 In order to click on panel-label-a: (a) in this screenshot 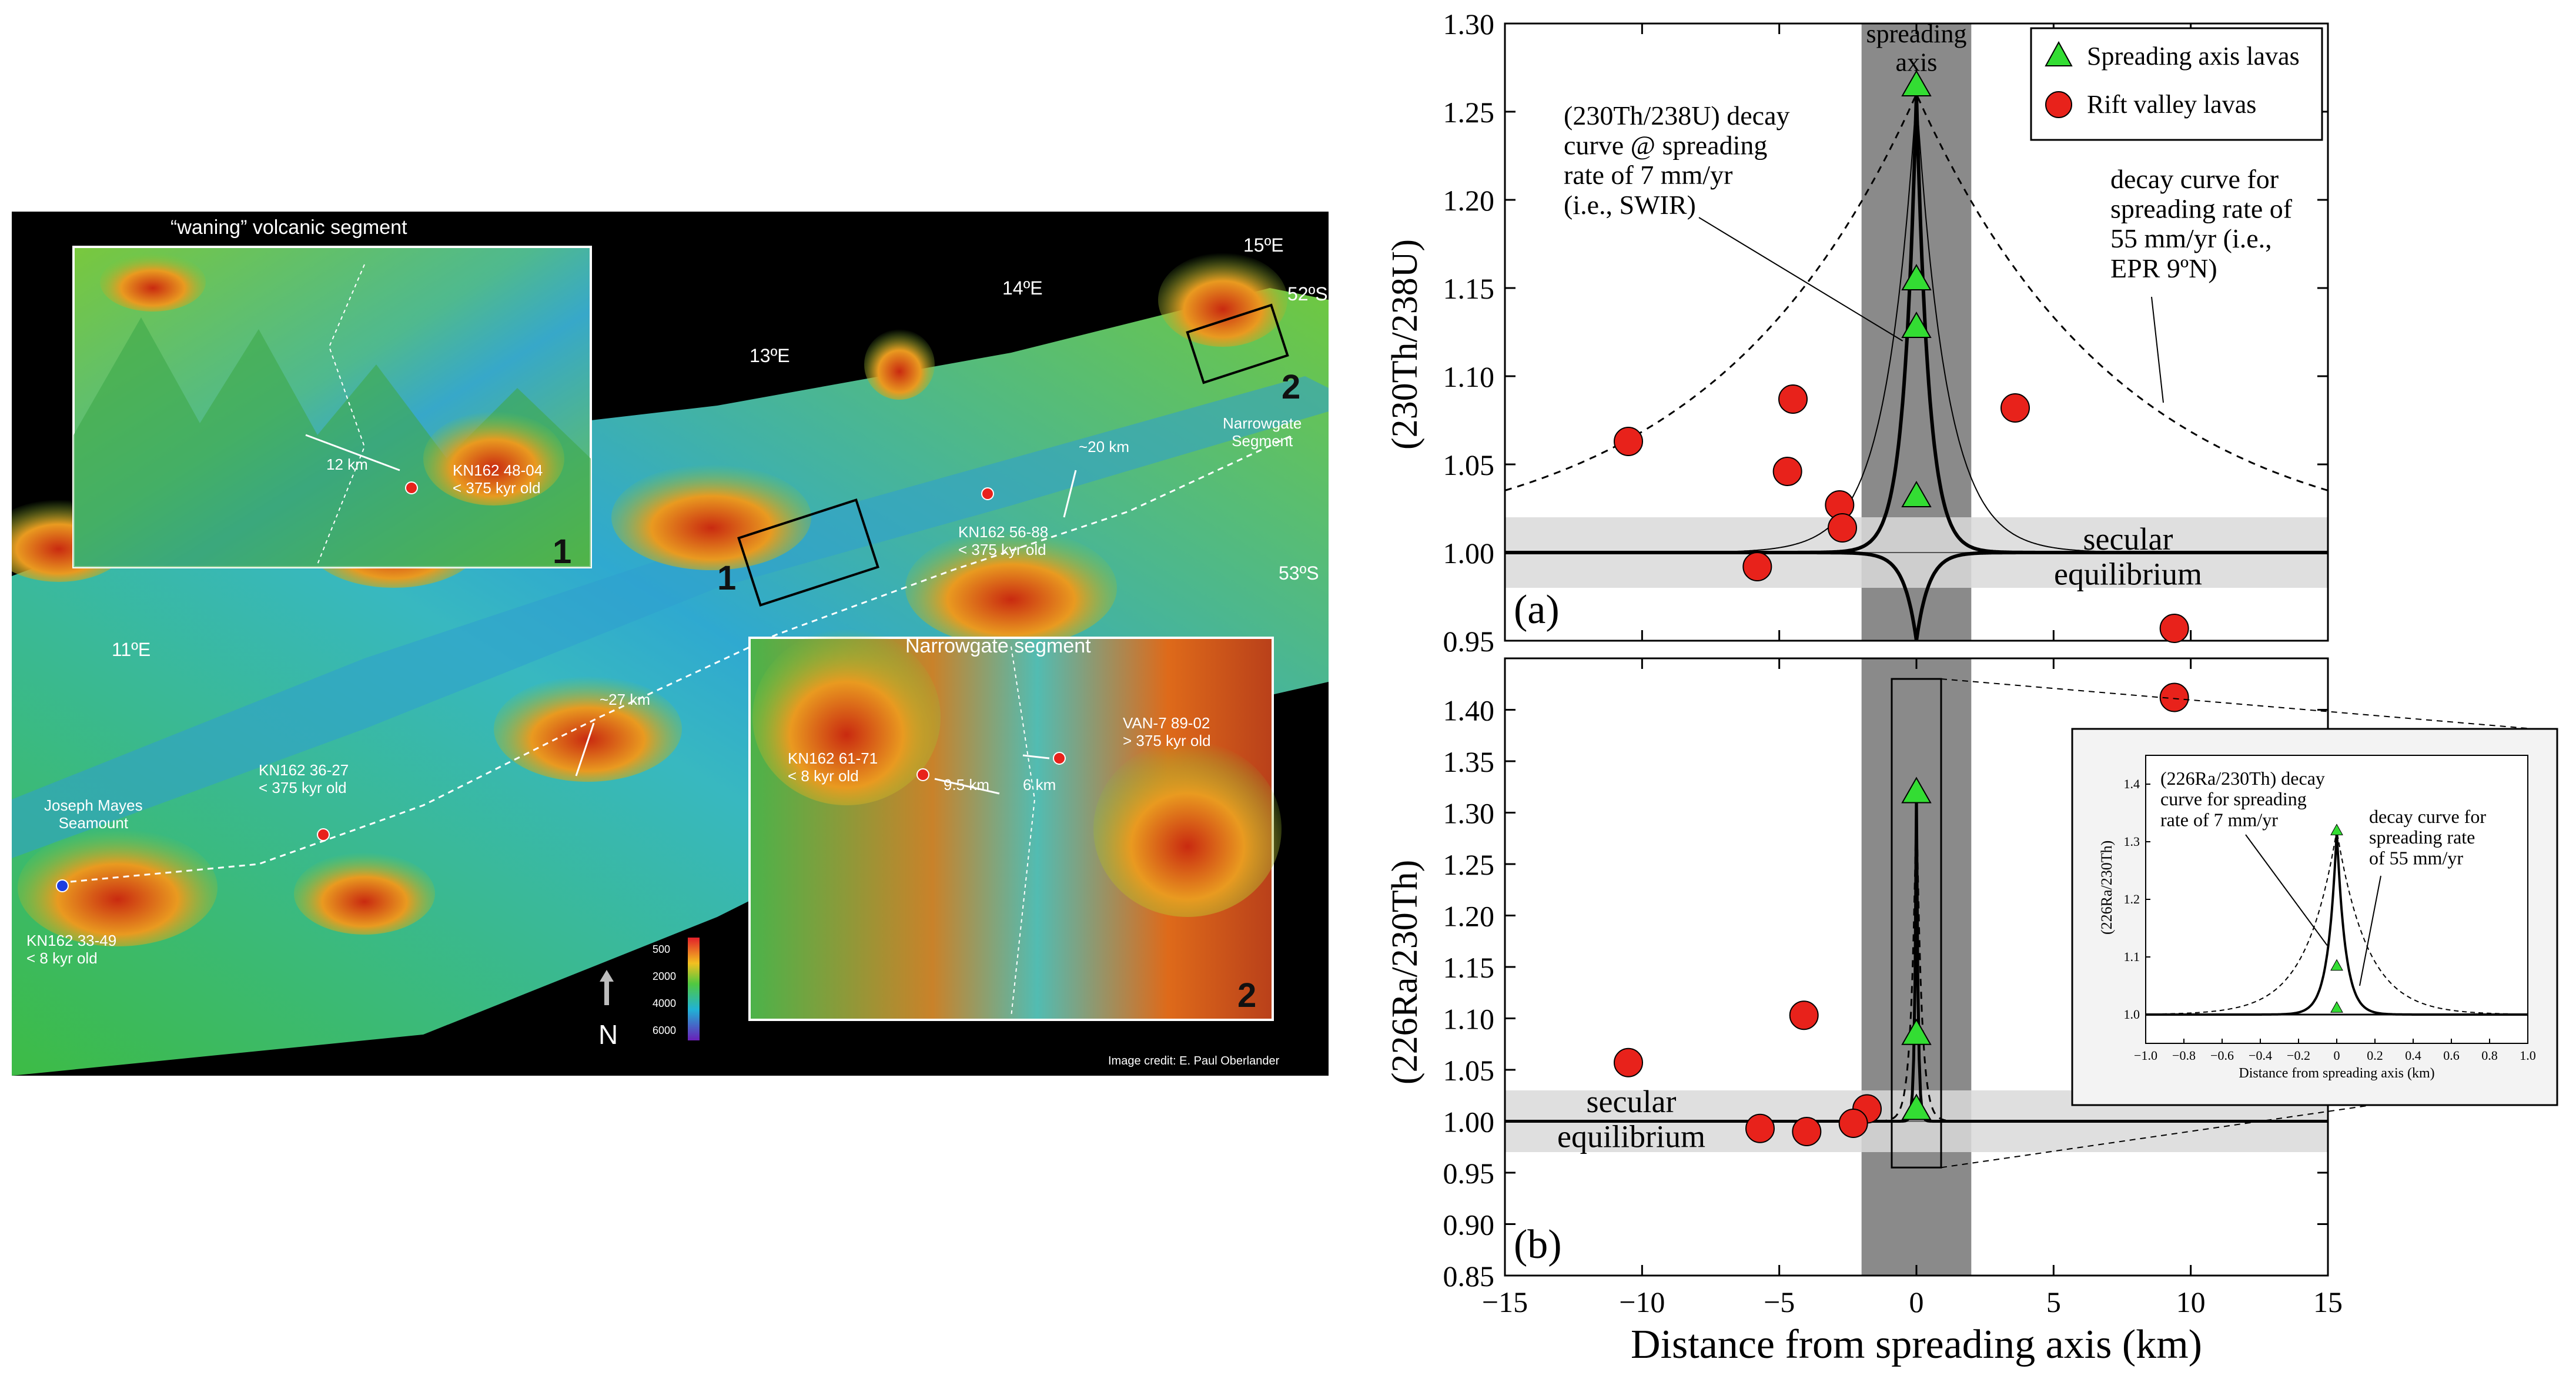, I will do `click(1537, 609)`.